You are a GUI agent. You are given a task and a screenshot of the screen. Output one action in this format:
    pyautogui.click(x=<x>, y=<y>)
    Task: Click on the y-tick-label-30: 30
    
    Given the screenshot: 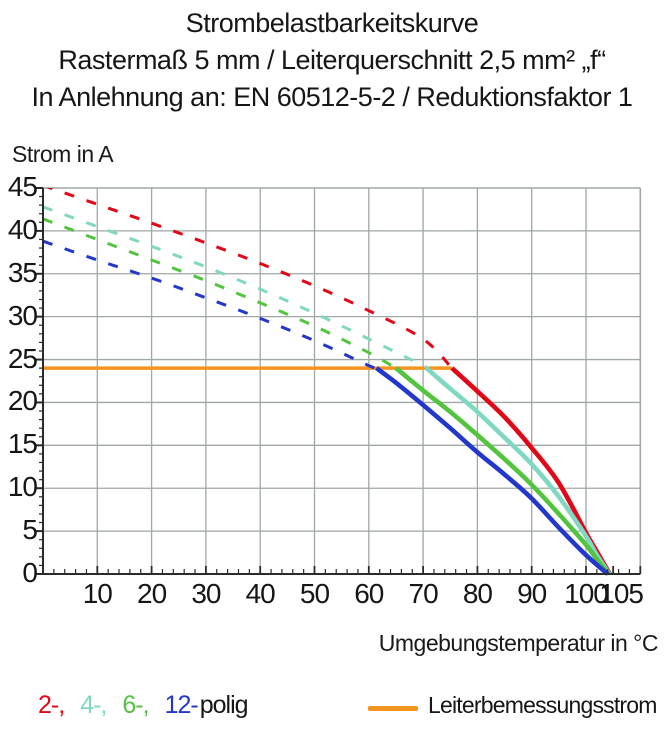 What is the action you would take?
    pyautogui.click(x=22, y=315)
    